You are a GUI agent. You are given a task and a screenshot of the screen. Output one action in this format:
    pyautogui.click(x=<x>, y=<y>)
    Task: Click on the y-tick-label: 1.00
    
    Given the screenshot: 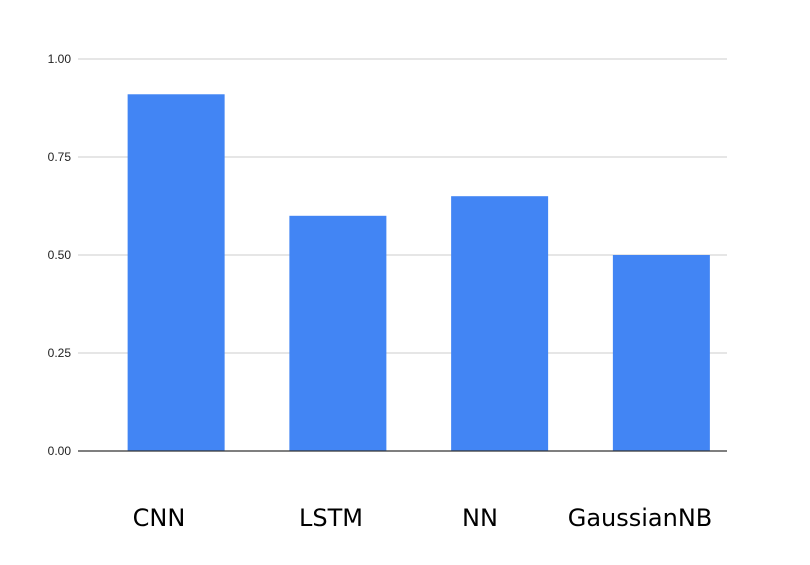 What is the action you would take?
    pyautogui.click(x=60, y=59)
    